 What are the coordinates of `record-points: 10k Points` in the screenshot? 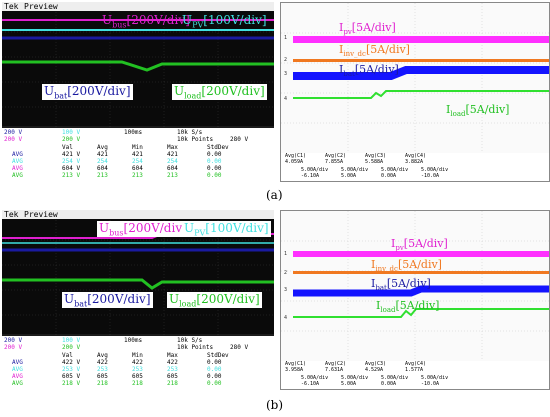 It's located at (195, 347).